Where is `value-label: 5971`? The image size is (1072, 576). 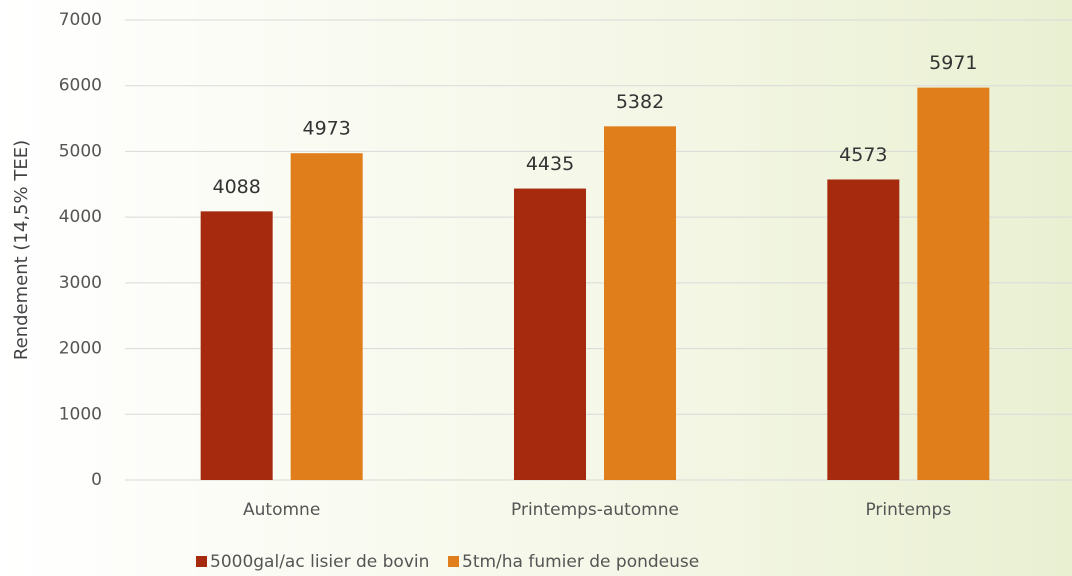
value-label: 5971 is located at coordinates (953, 63).